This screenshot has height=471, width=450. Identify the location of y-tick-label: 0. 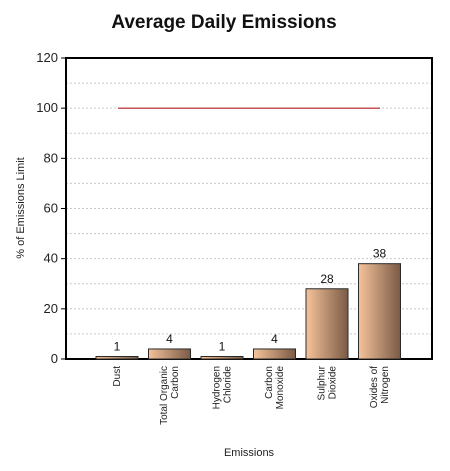
(54, 358).